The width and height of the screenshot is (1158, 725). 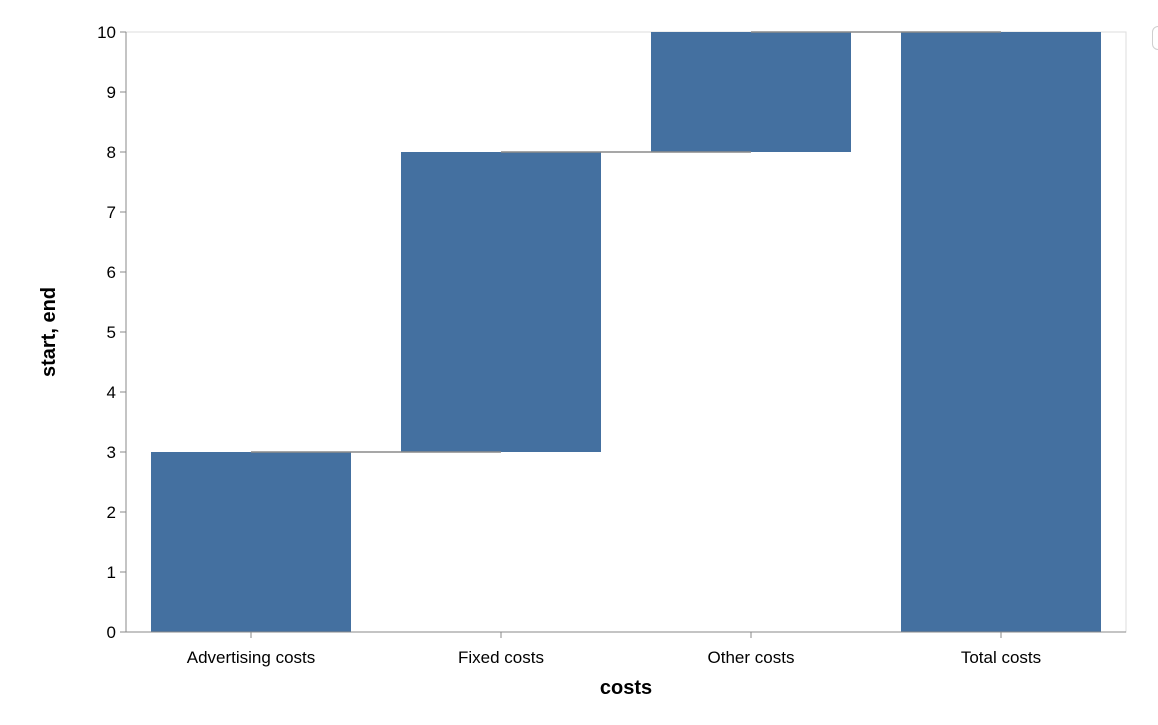 I want to click on x-axis-title: costs, so click(x=626, y=688).